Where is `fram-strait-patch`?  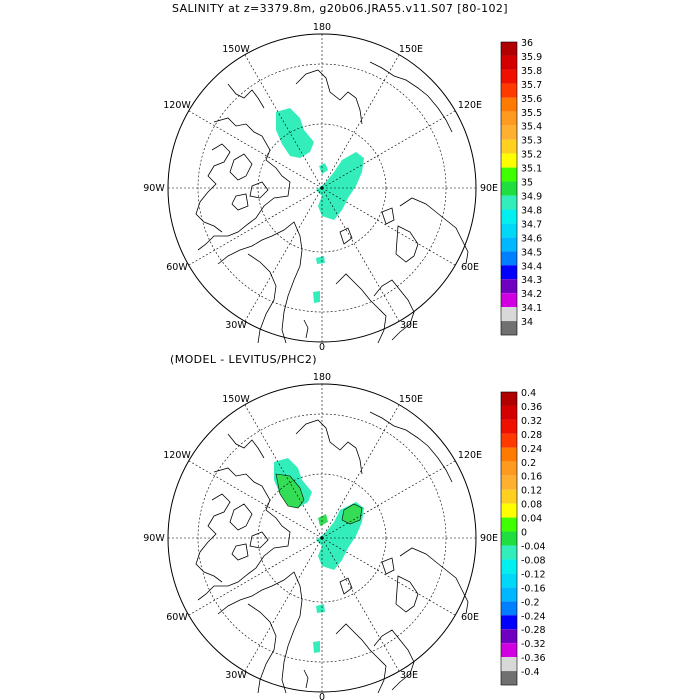
fram-strait-patch is located at coordinates (320, 608).